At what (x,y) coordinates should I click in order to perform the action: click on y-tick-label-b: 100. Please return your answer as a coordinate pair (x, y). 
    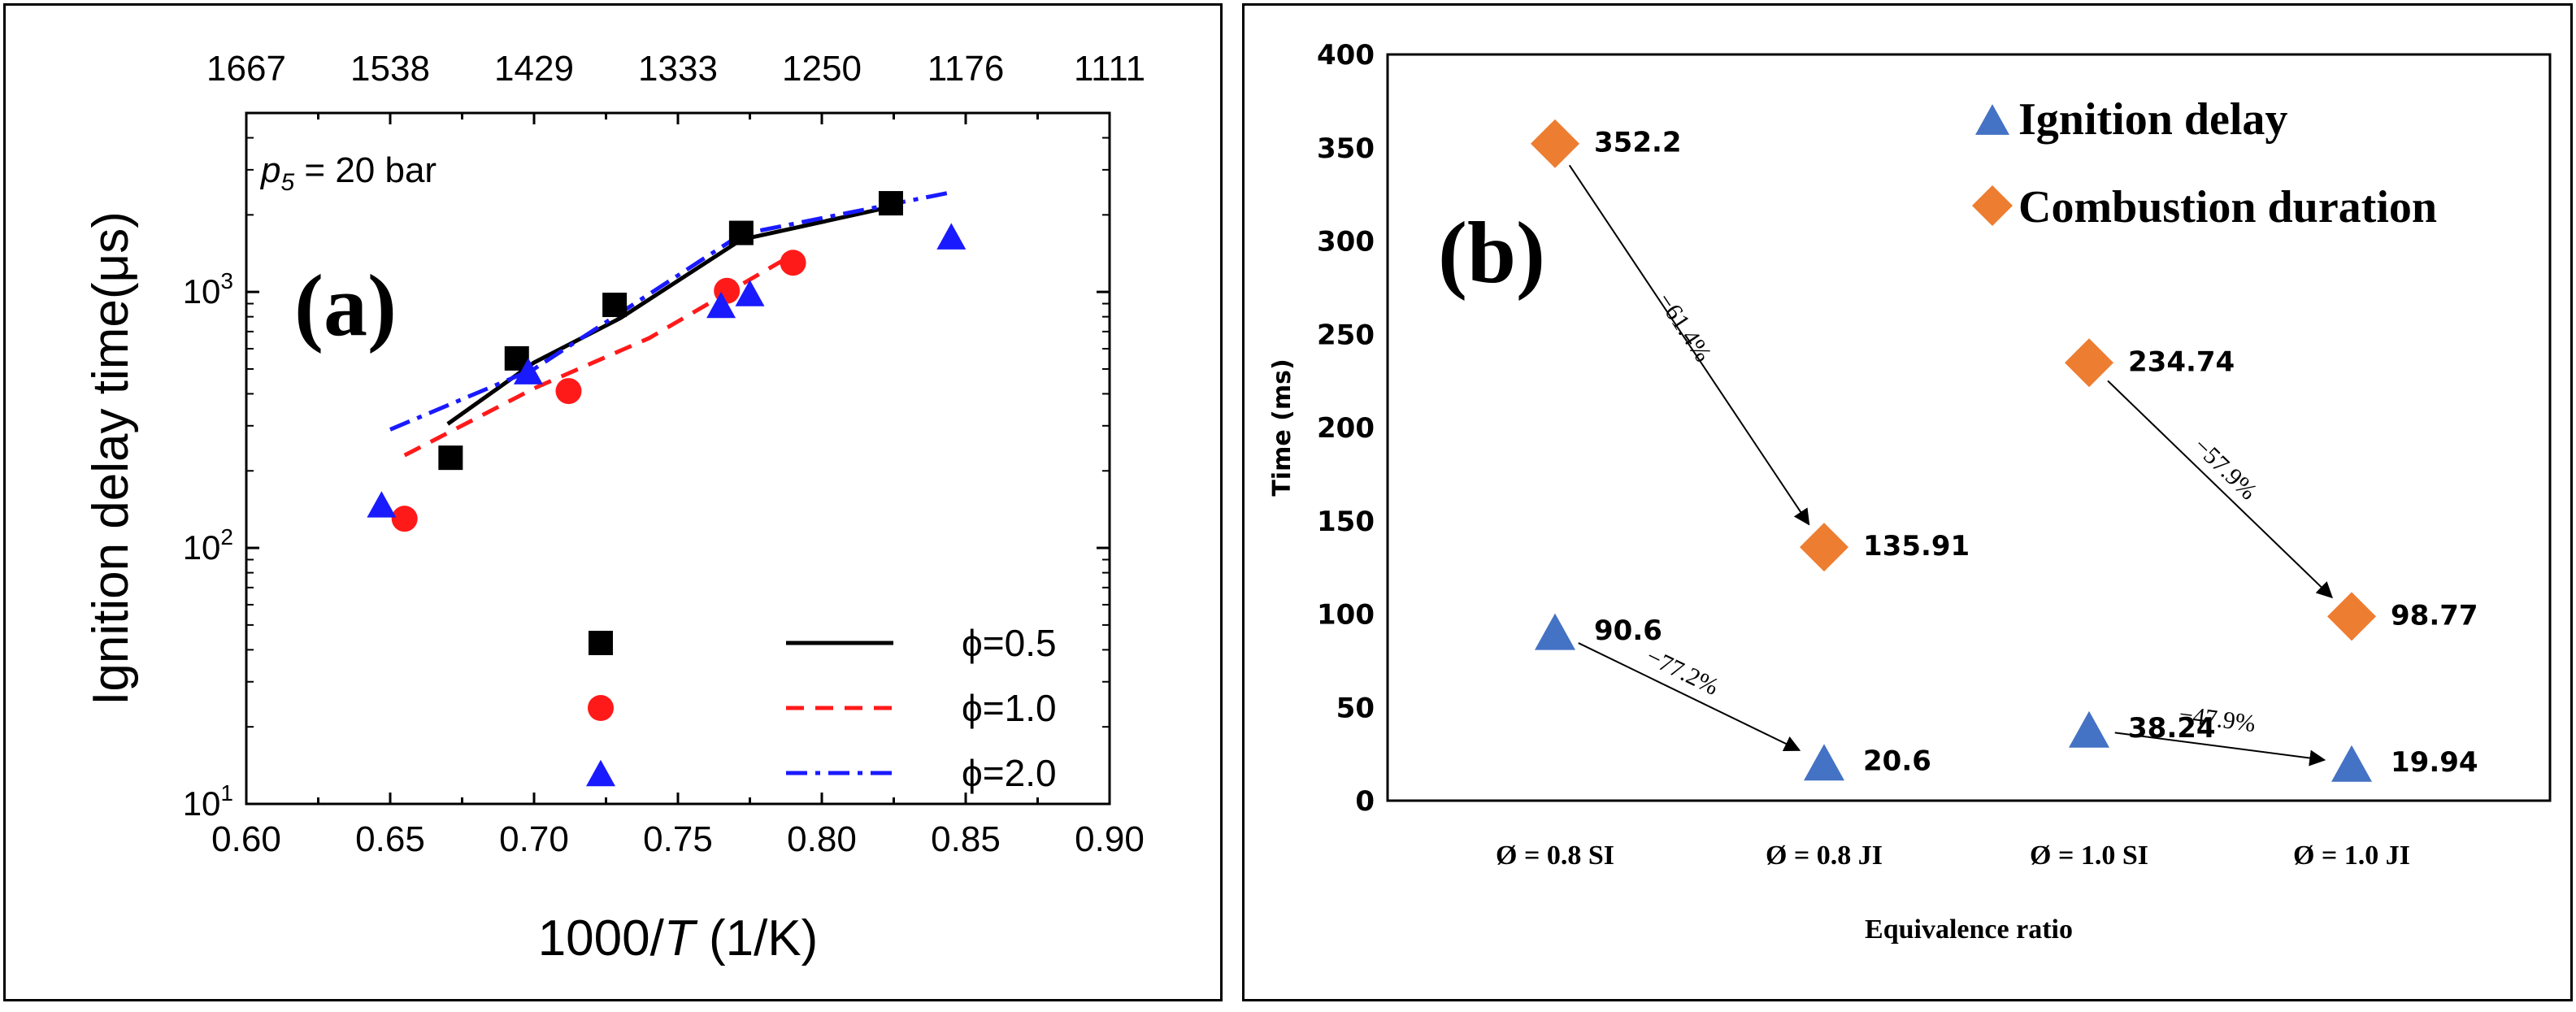
    Looking at the image, I should click on (1346, 615).